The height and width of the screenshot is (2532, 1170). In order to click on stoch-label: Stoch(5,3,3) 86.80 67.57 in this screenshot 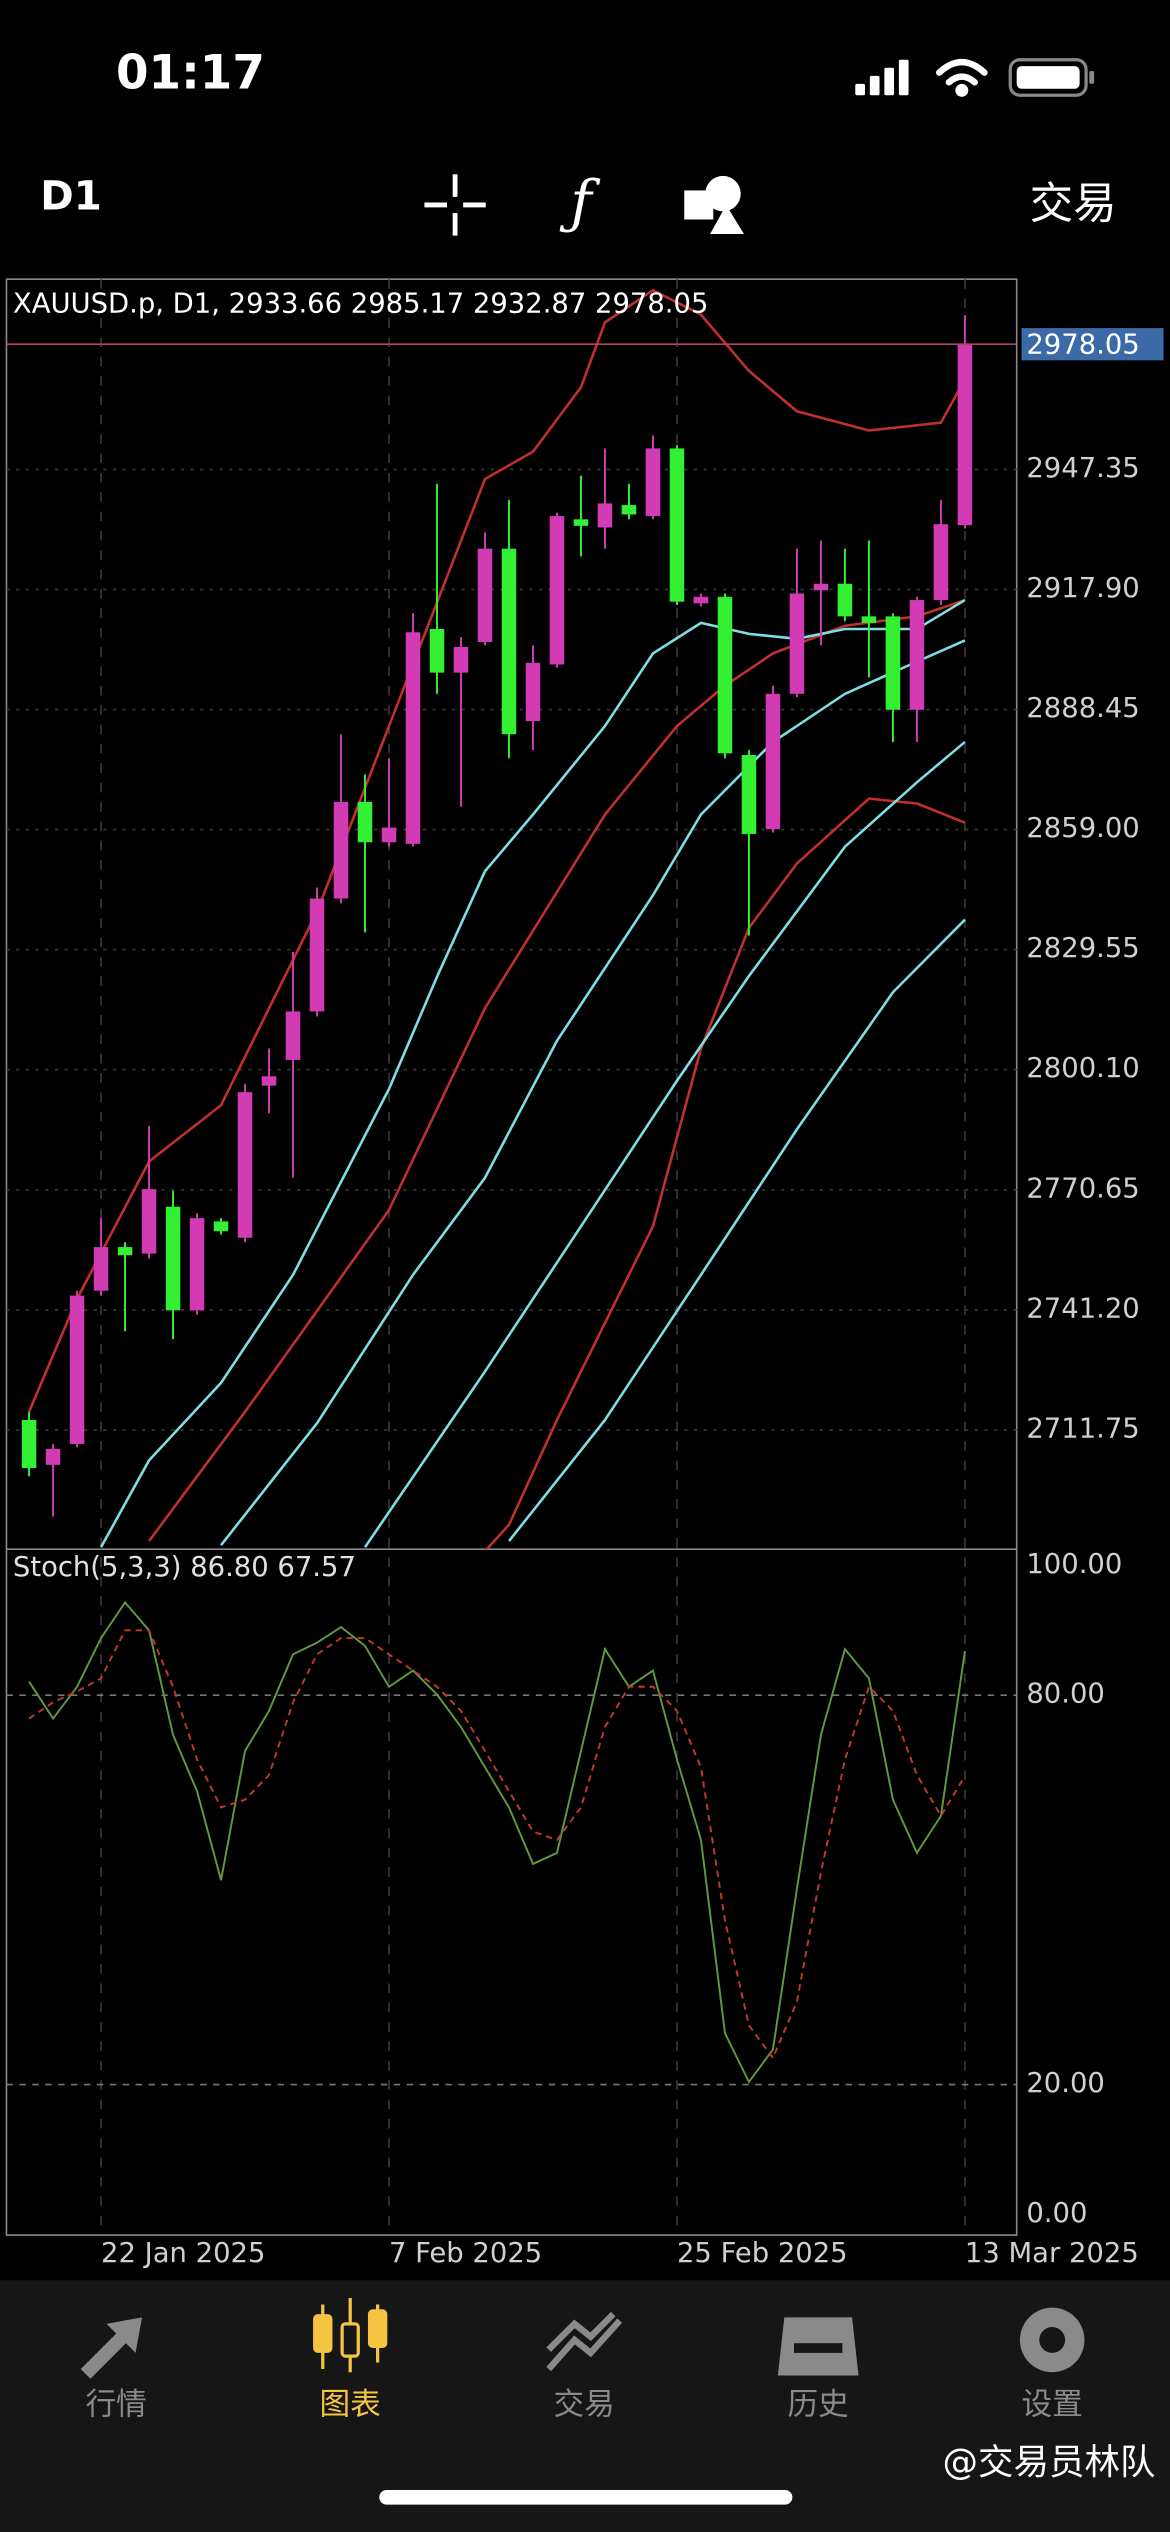, I will do `click(184, 1567)`.